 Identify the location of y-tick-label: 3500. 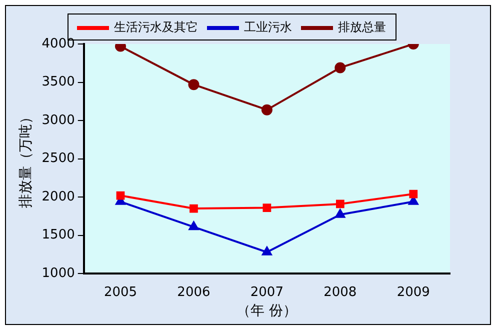
(58, 82).